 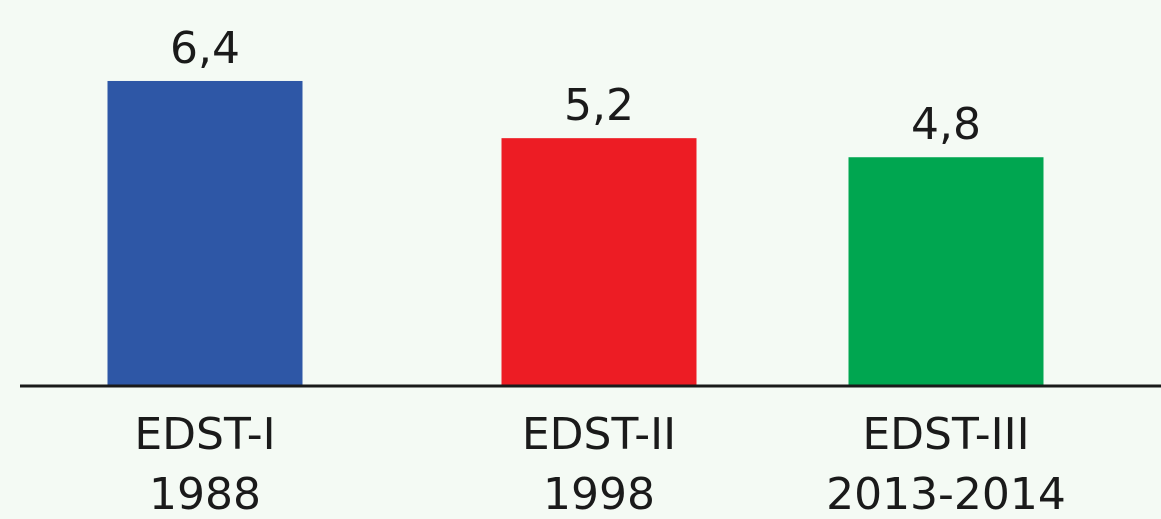 I want to click on x-tick-label: 2013-2014, so click(x=946, y=494).